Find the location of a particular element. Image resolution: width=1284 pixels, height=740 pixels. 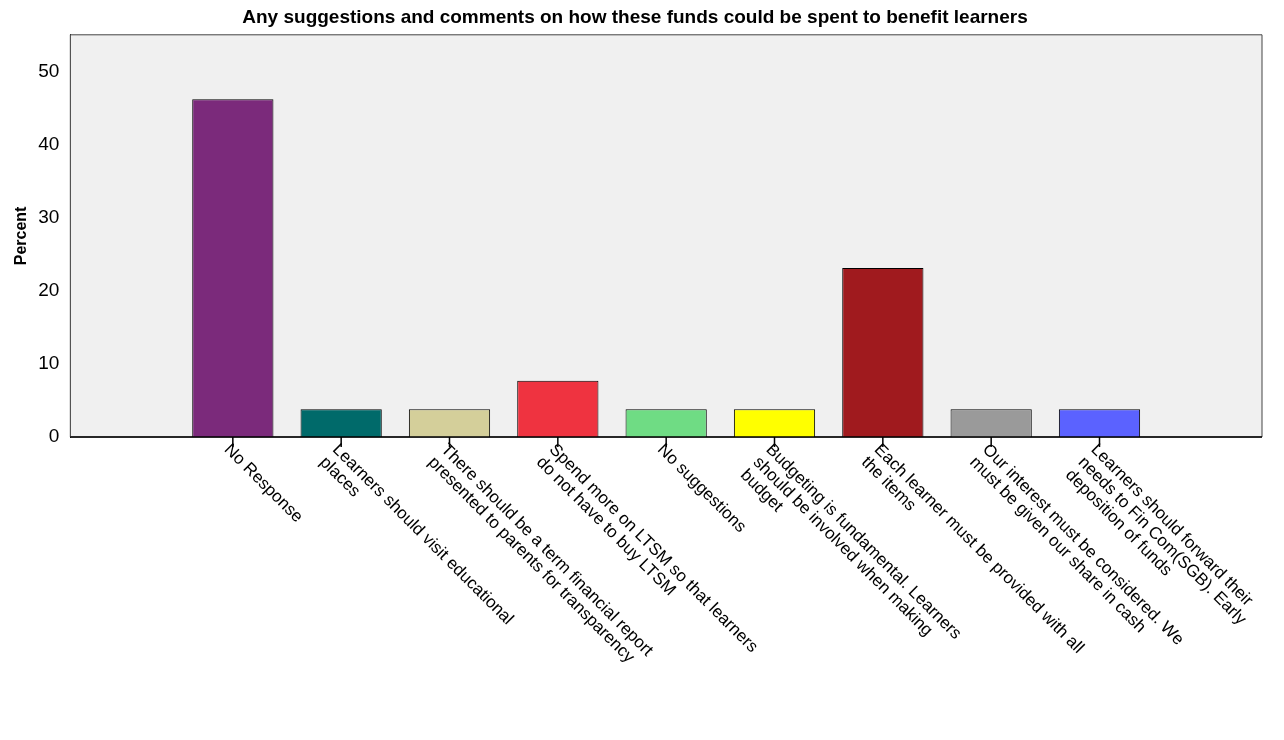

y-tick-label: 40 is located at coordinates (49, 143).